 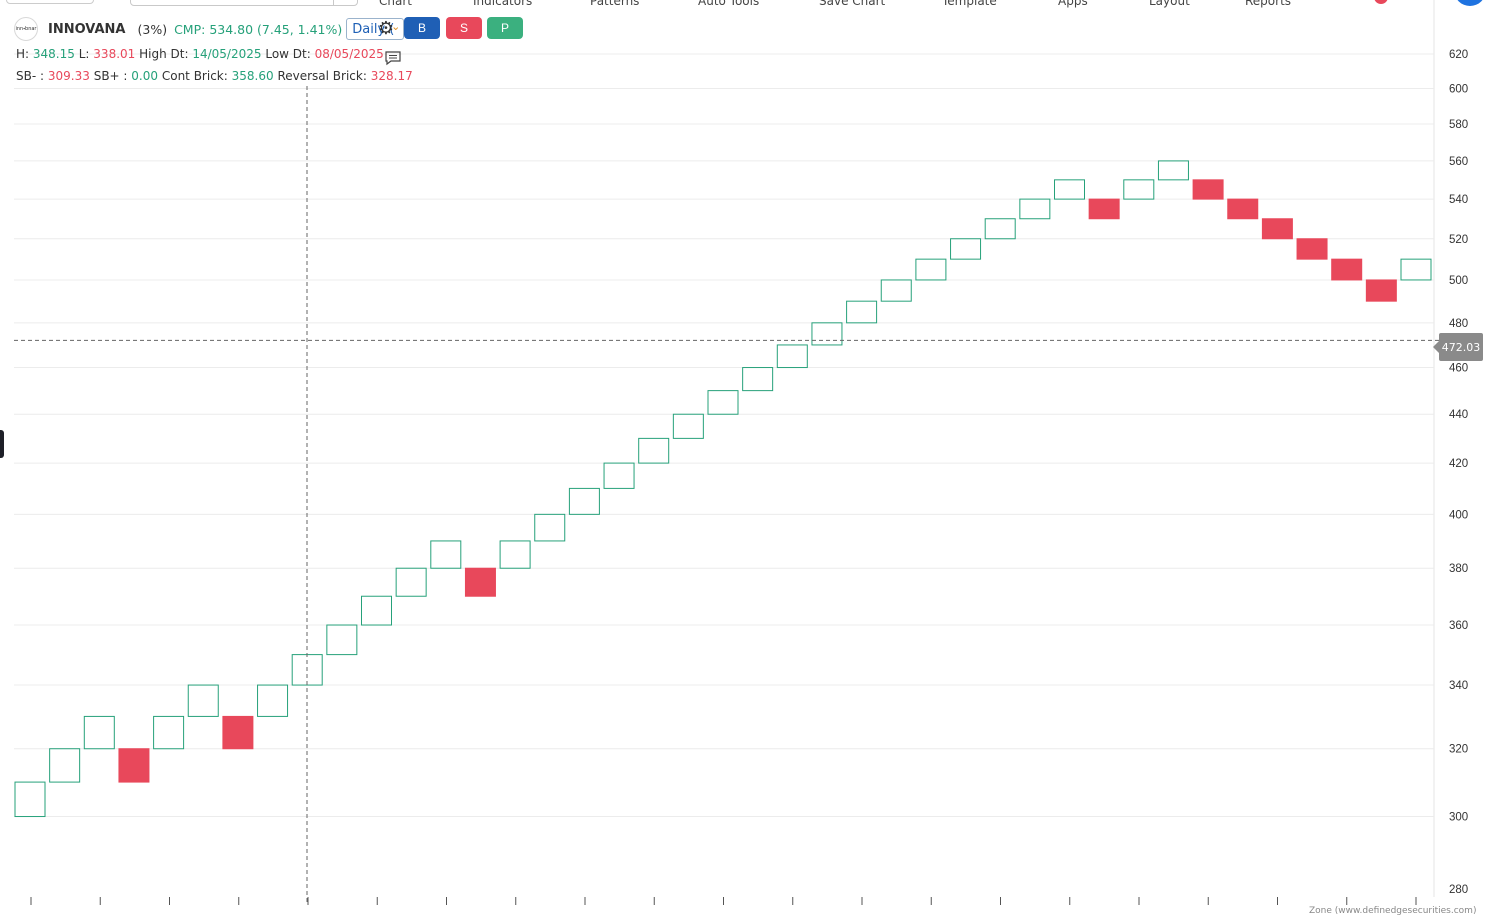 What do you see at coordinates (1461, 347) in the screenshot?
I see `crosshair-price: 472.03` at bounding box center [1461, 347].